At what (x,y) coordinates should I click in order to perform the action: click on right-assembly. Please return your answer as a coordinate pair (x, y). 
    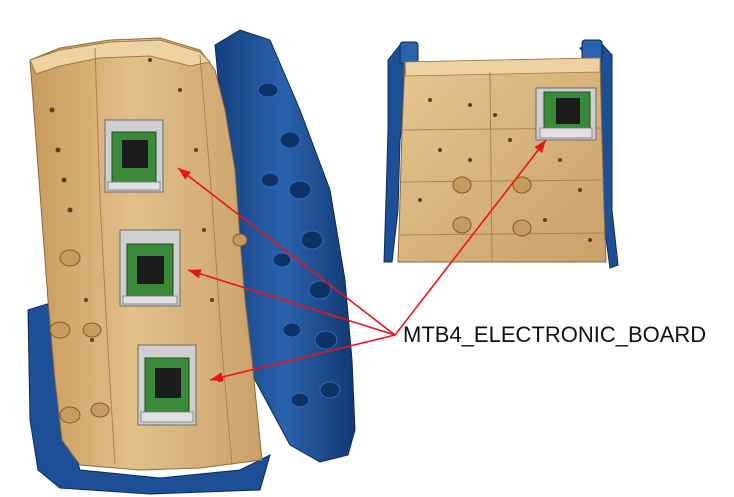
    Looking at the image, I should click on (501, 154).